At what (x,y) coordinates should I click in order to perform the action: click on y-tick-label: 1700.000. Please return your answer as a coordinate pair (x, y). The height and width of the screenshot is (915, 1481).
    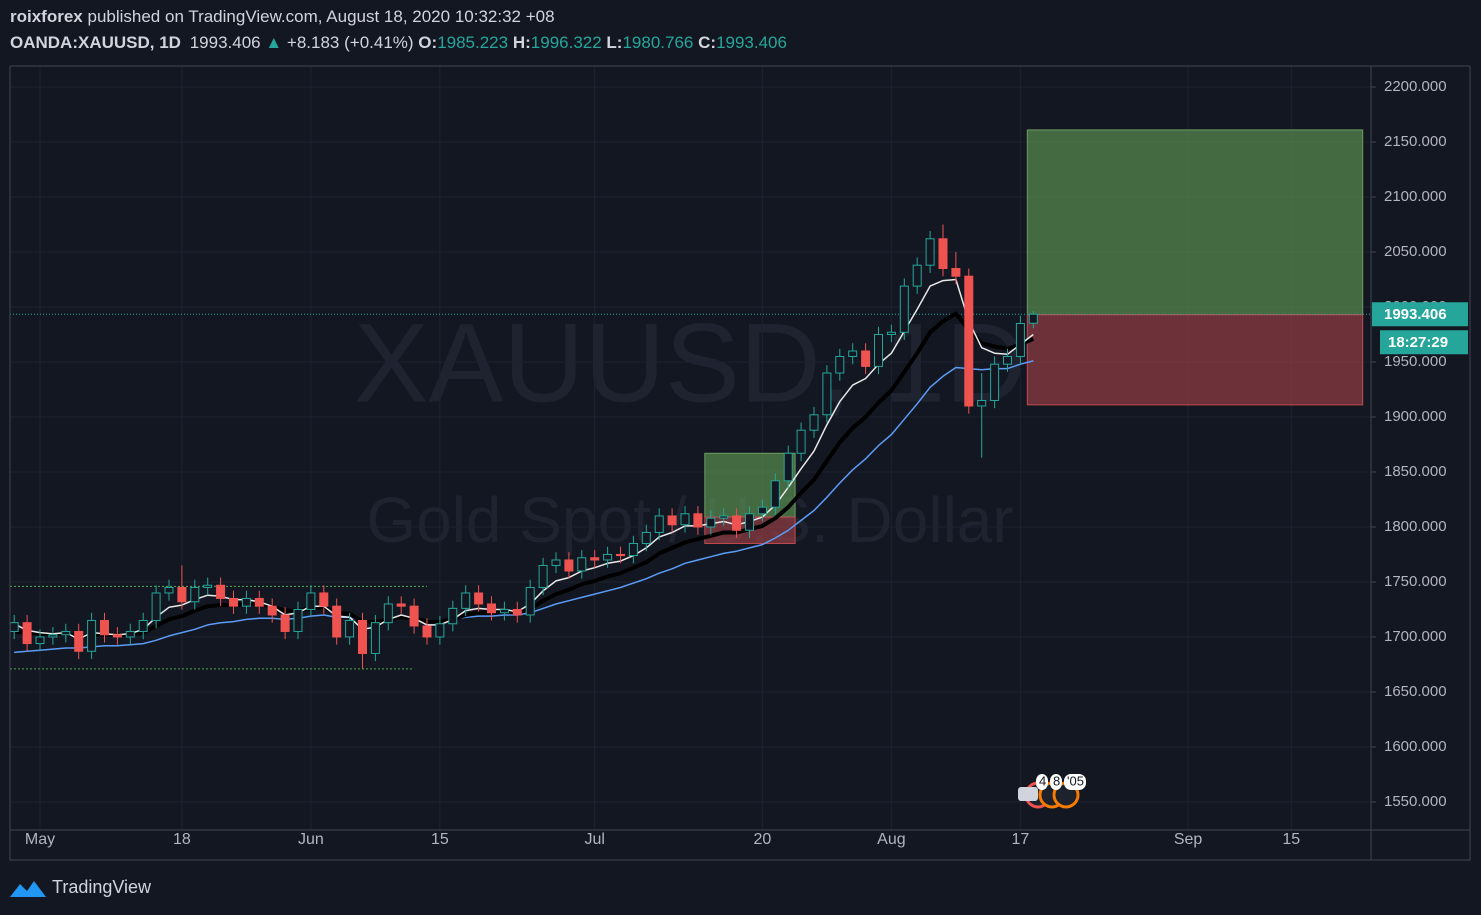
    Looking at the image, I should click on (1415, 636).